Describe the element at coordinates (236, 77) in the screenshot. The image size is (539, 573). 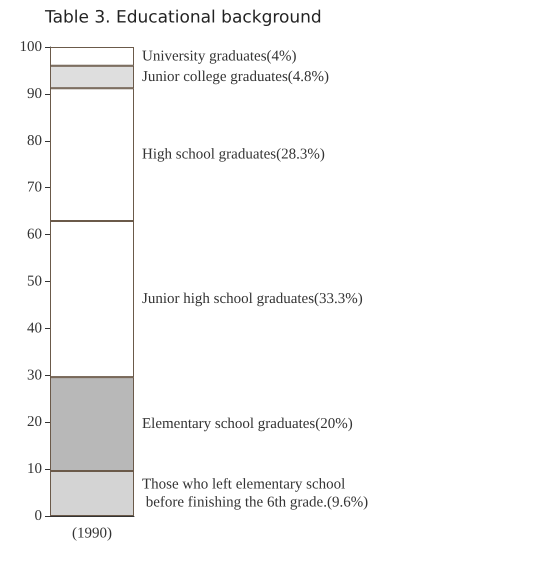
I see `series-label: Junior college graduates(4.8%)` at that location.